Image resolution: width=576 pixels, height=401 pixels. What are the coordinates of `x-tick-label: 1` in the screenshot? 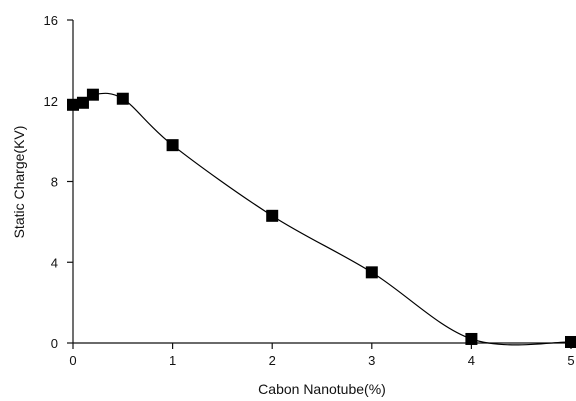 It's located at (172, 360).